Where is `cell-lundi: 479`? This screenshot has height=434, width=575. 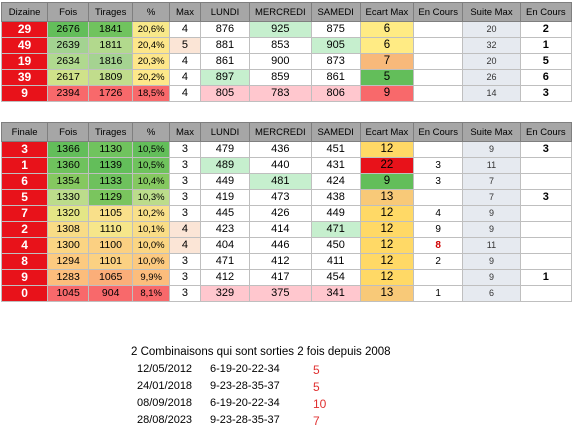
cell-lundi: 479 is located at coordinates (225, 149).